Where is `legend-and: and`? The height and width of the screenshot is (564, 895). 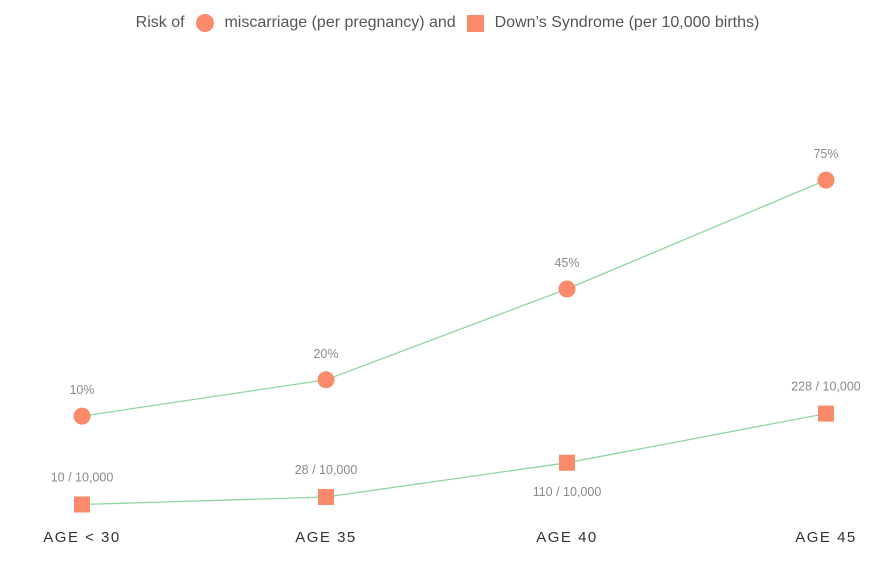 legend-and: and is located at coordinates (442, 22).